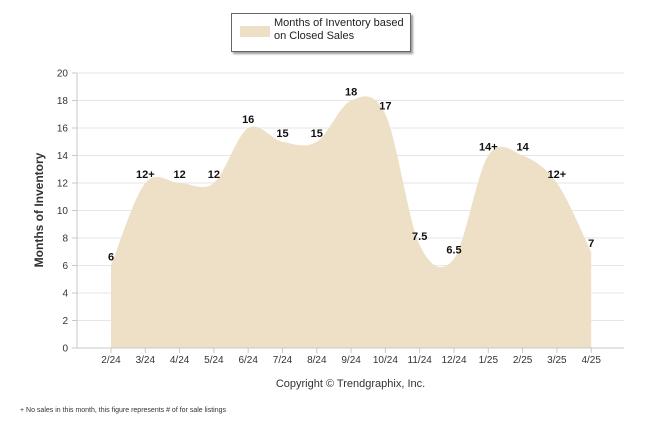 This screenshot has width=646, height=434. Describe the element at coordinates (63, 184) in the screenshot. I see `y-tick-label: 12` at that location.